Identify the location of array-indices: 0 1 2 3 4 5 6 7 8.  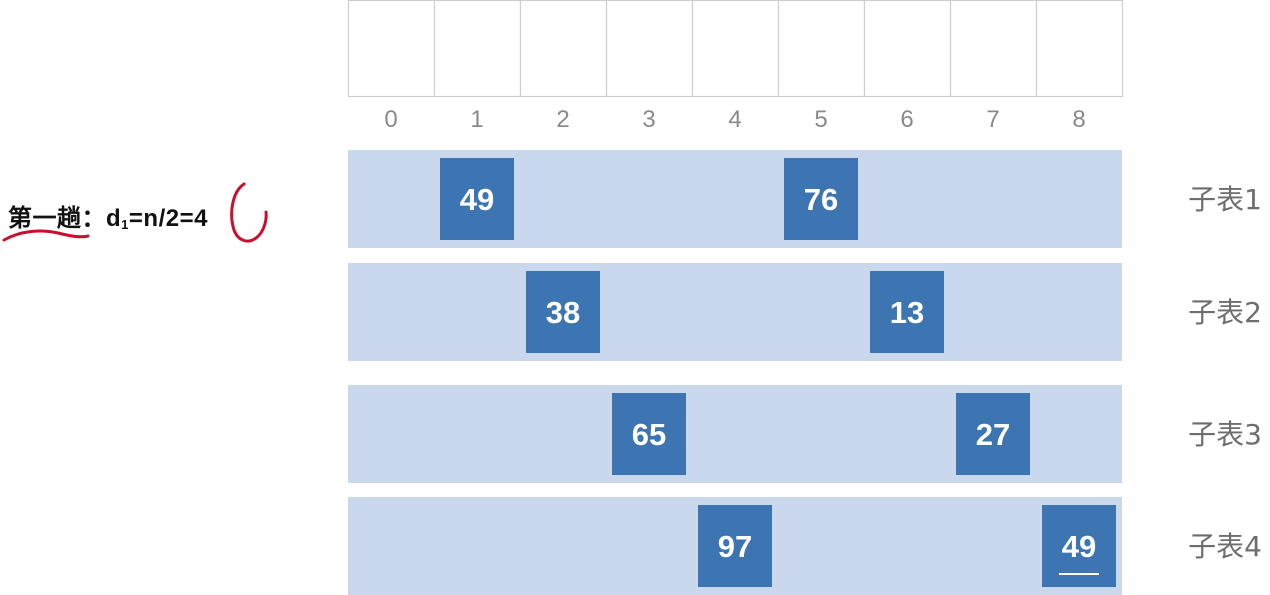
(734, 119).